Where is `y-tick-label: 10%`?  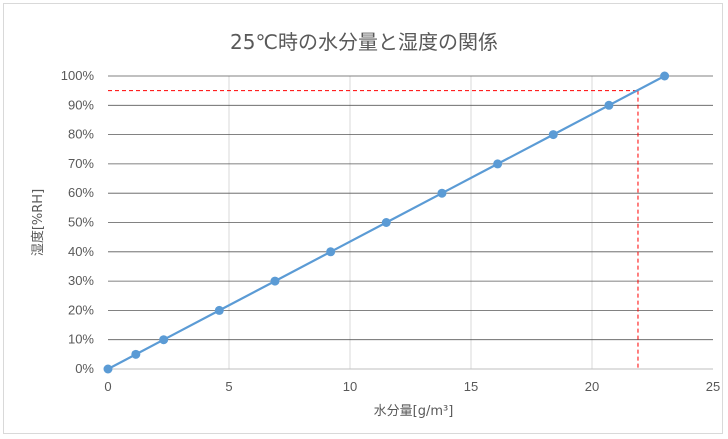
y-tick-label: 10% is located at coordinates (81, 339).